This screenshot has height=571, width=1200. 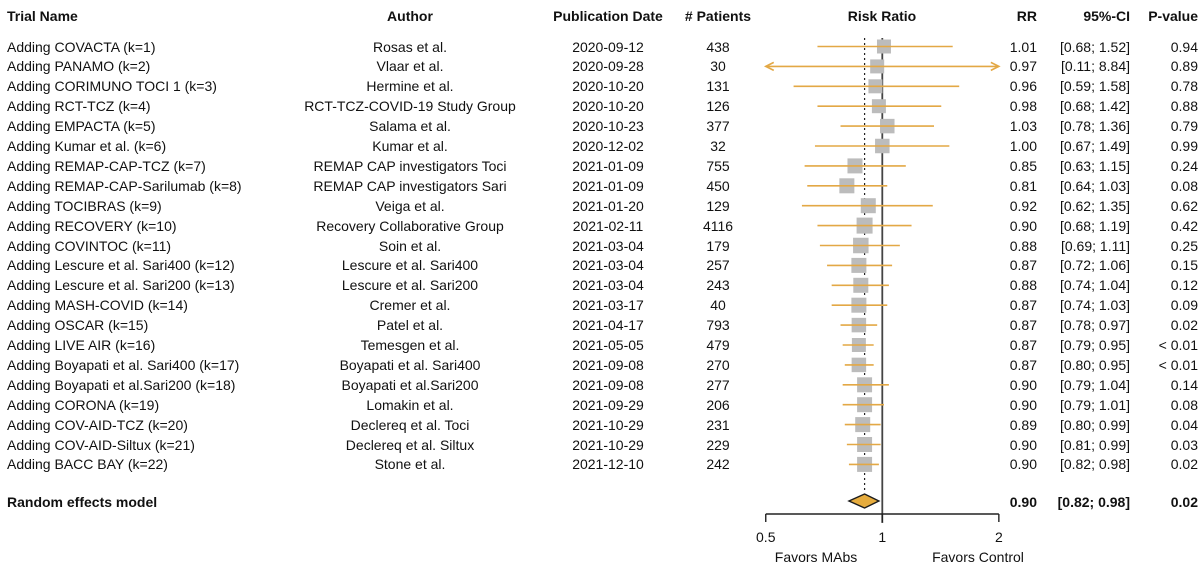 What do you see at coordinates (718, 384) in the screenshot?
I see `patient-count: 277` at bounding box center [718, 384].